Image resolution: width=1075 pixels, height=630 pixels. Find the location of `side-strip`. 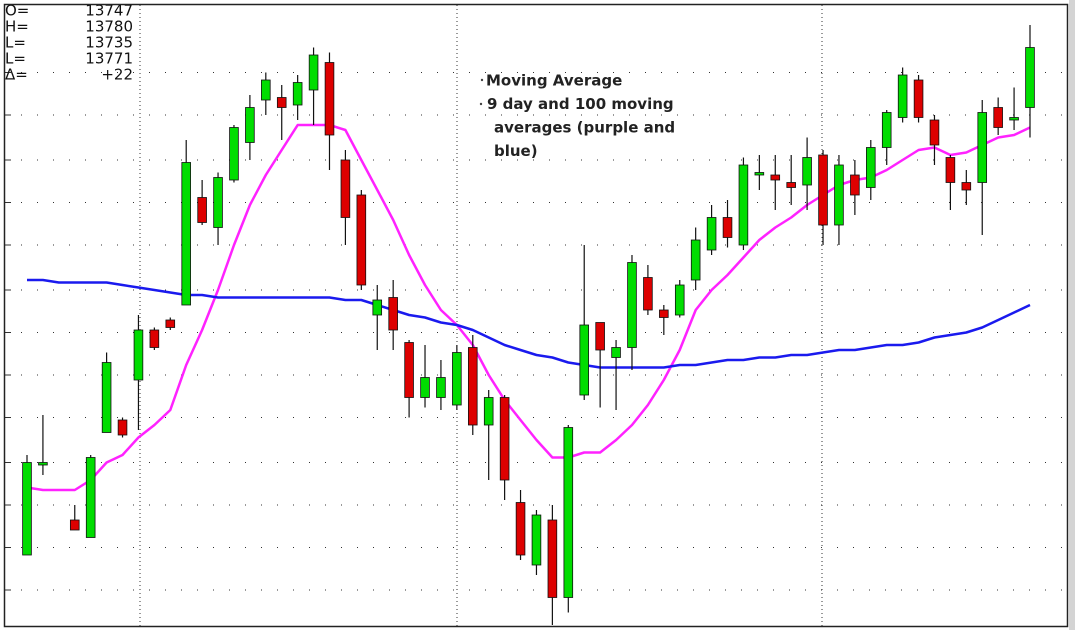

side-strip is located at coordinates (1072, 315).